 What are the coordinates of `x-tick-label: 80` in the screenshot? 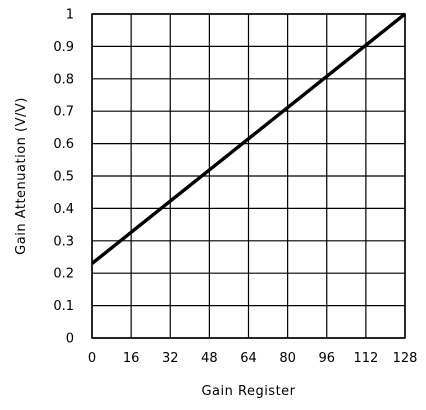 It's located at (287, 358).